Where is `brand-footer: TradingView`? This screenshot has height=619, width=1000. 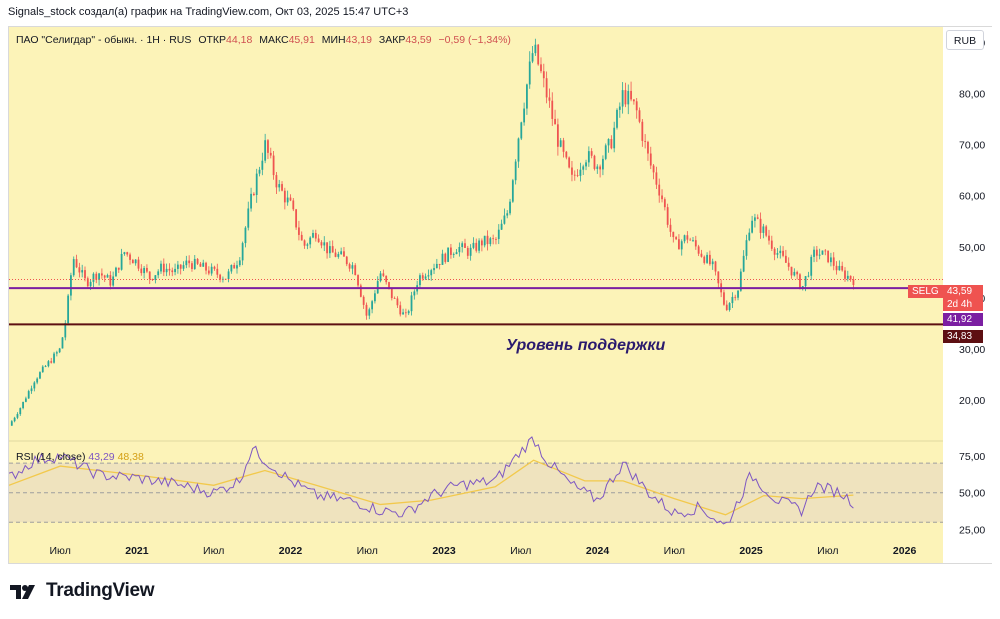 brand-footer: TradingView is located at coordinates (82, 591).